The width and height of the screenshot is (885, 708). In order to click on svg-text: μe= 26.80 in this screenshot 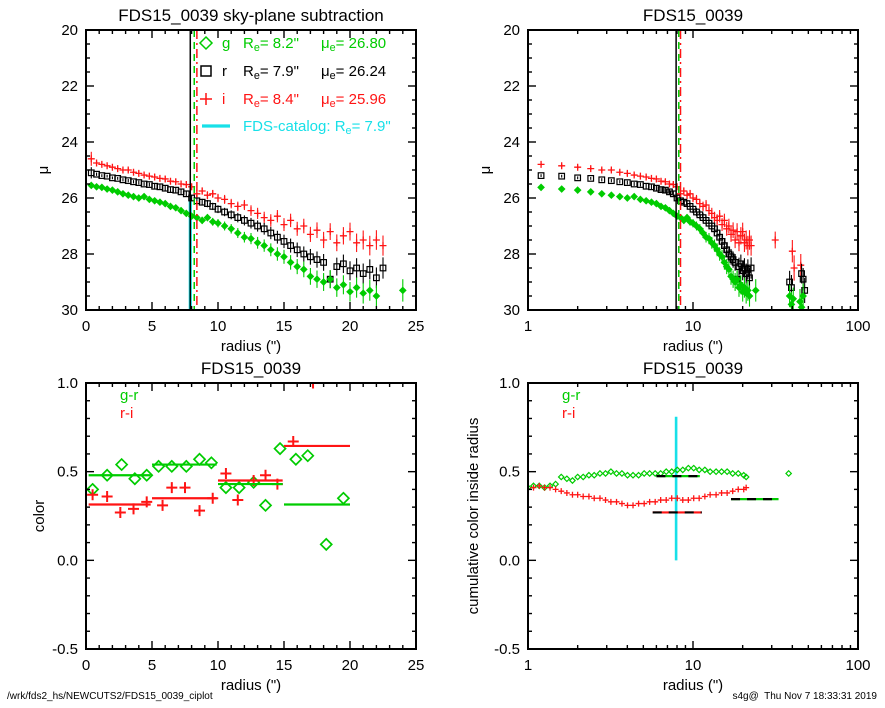, I will do `click(353, 44)`.